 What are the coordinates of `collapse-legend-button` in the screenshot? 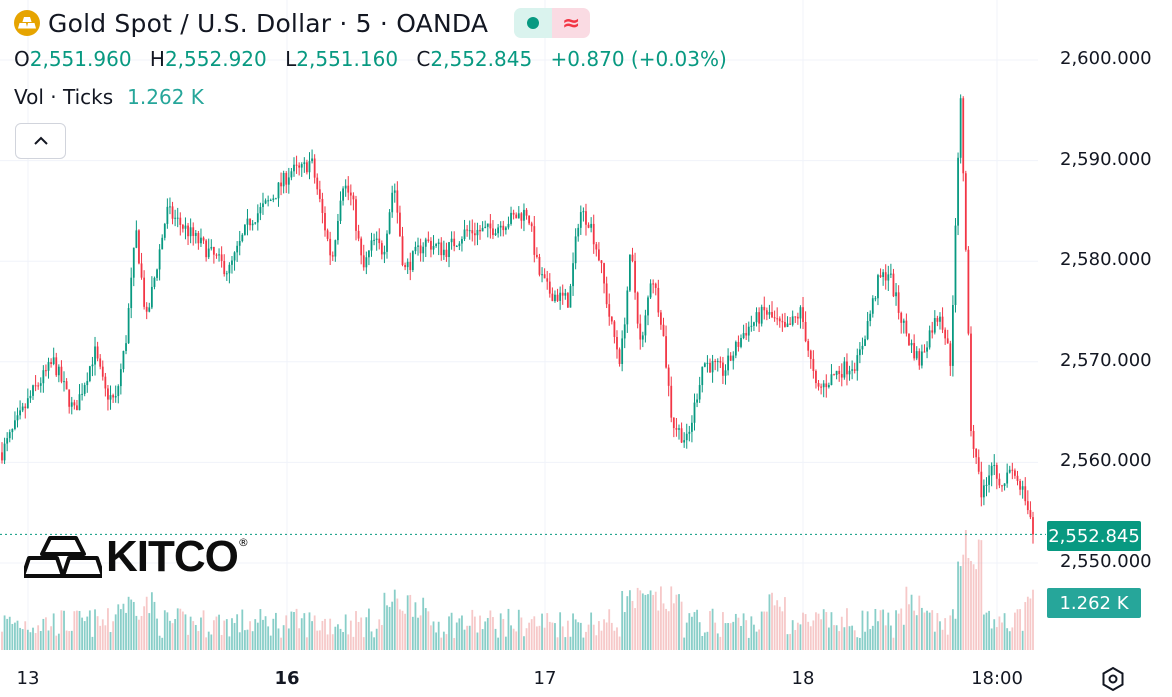 It's located at (40, 141).